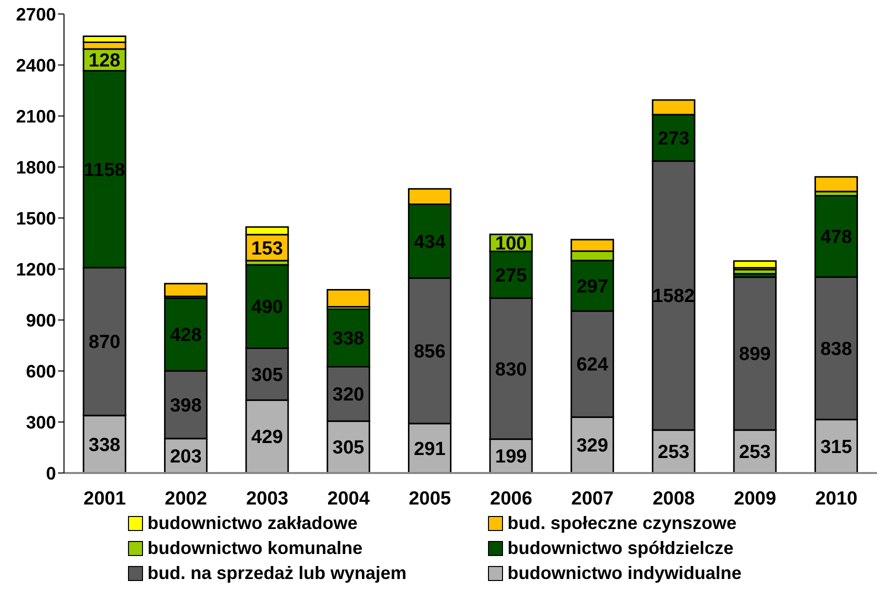  Describe the element at coordinates (41, 371) in the screenshot. I see `y-tick-label: 600` at that location.